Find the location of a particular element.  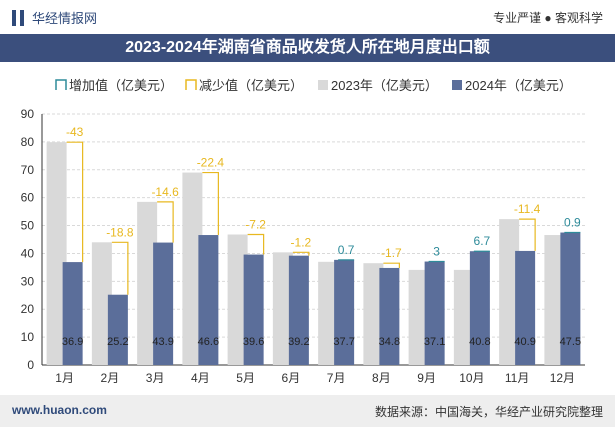

value-2024-label: 46.6 is located at coordinates (208, 342).